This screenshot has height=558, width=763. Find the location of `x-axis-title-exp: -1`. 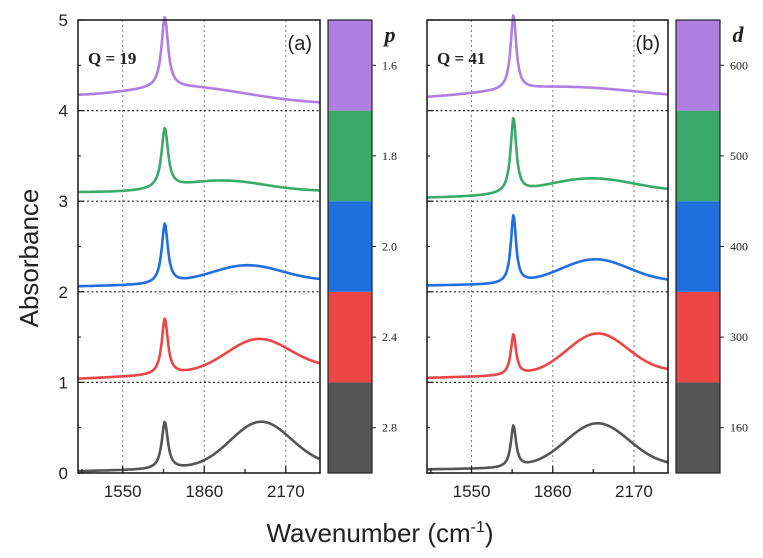

x-axis-title-exp: -1 is located at coordinates (478, 527).